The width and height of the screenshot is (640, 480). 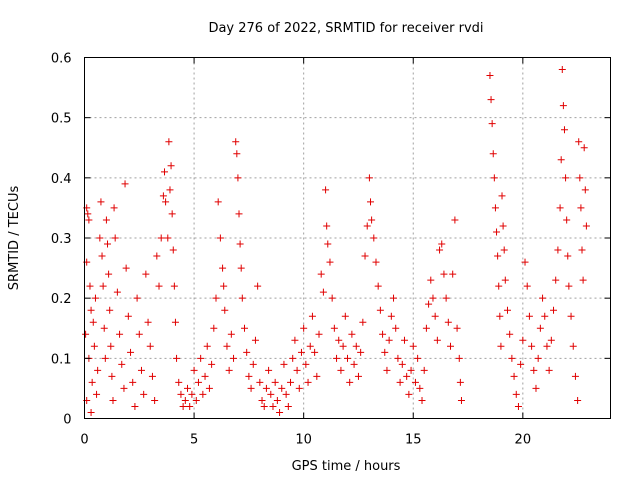 What do you see at coordinates (346, 466) in the screenshot?
I see `x-axis-label: GPS time / hours` at bounding box center [346, 466].